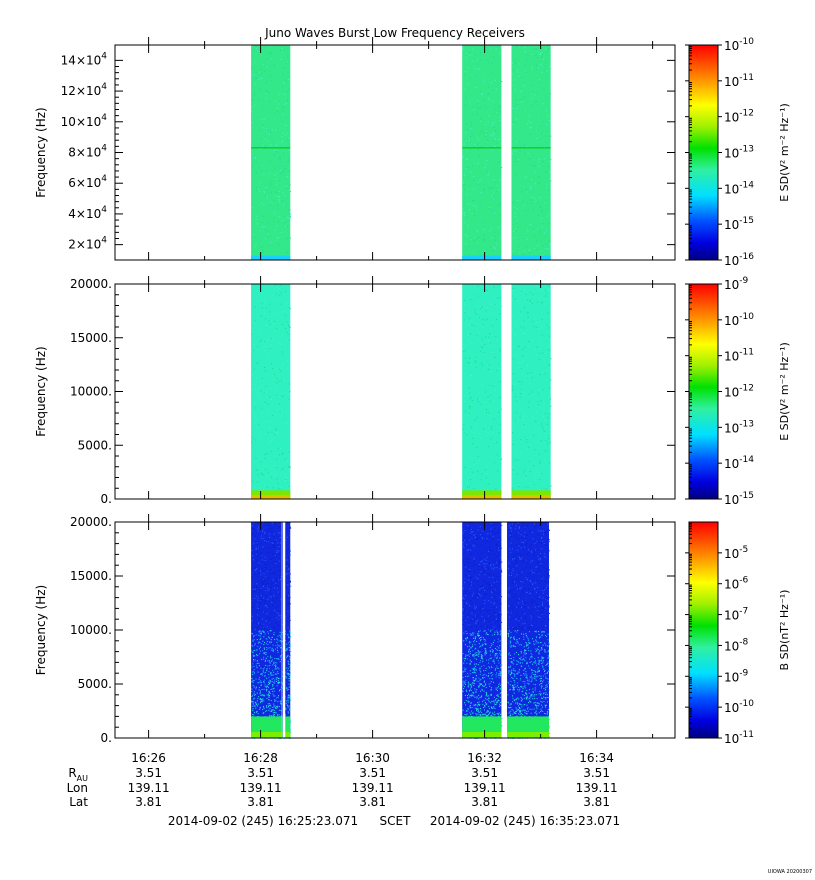 The image size is (815, 880). What do you see at coordinates (148, 758) in the screenshot?
I see `time-tick-label: 16:26` at bounding box center [148, 758].